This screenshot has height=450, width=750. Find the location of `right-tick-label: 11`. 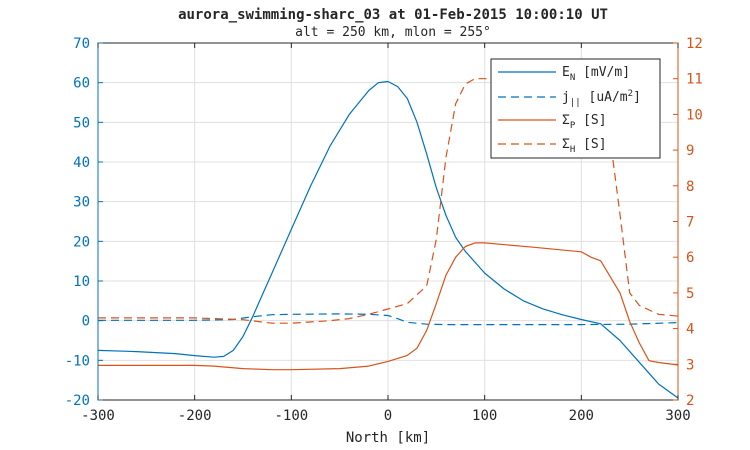

right-tick-label: 11 is located at coordinates (694, 80).